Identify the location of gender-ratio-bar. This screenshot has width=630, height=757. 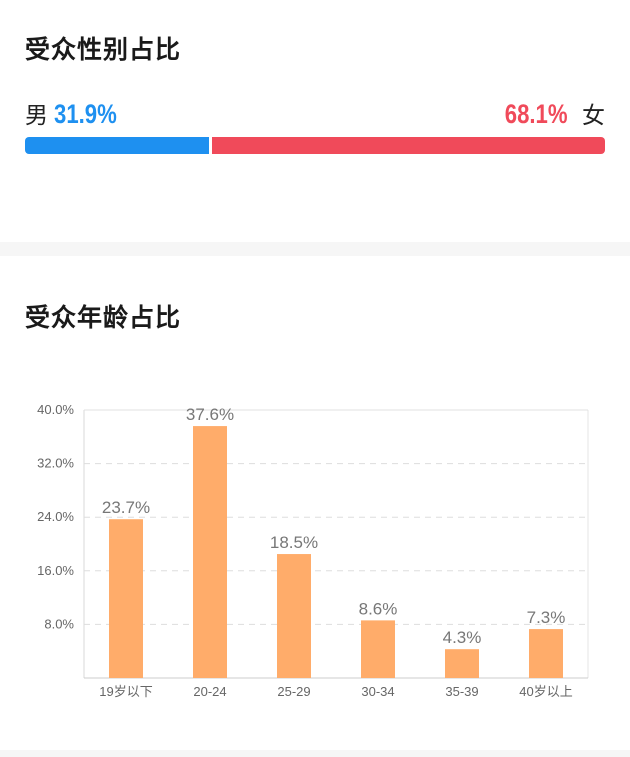
(315, 145).